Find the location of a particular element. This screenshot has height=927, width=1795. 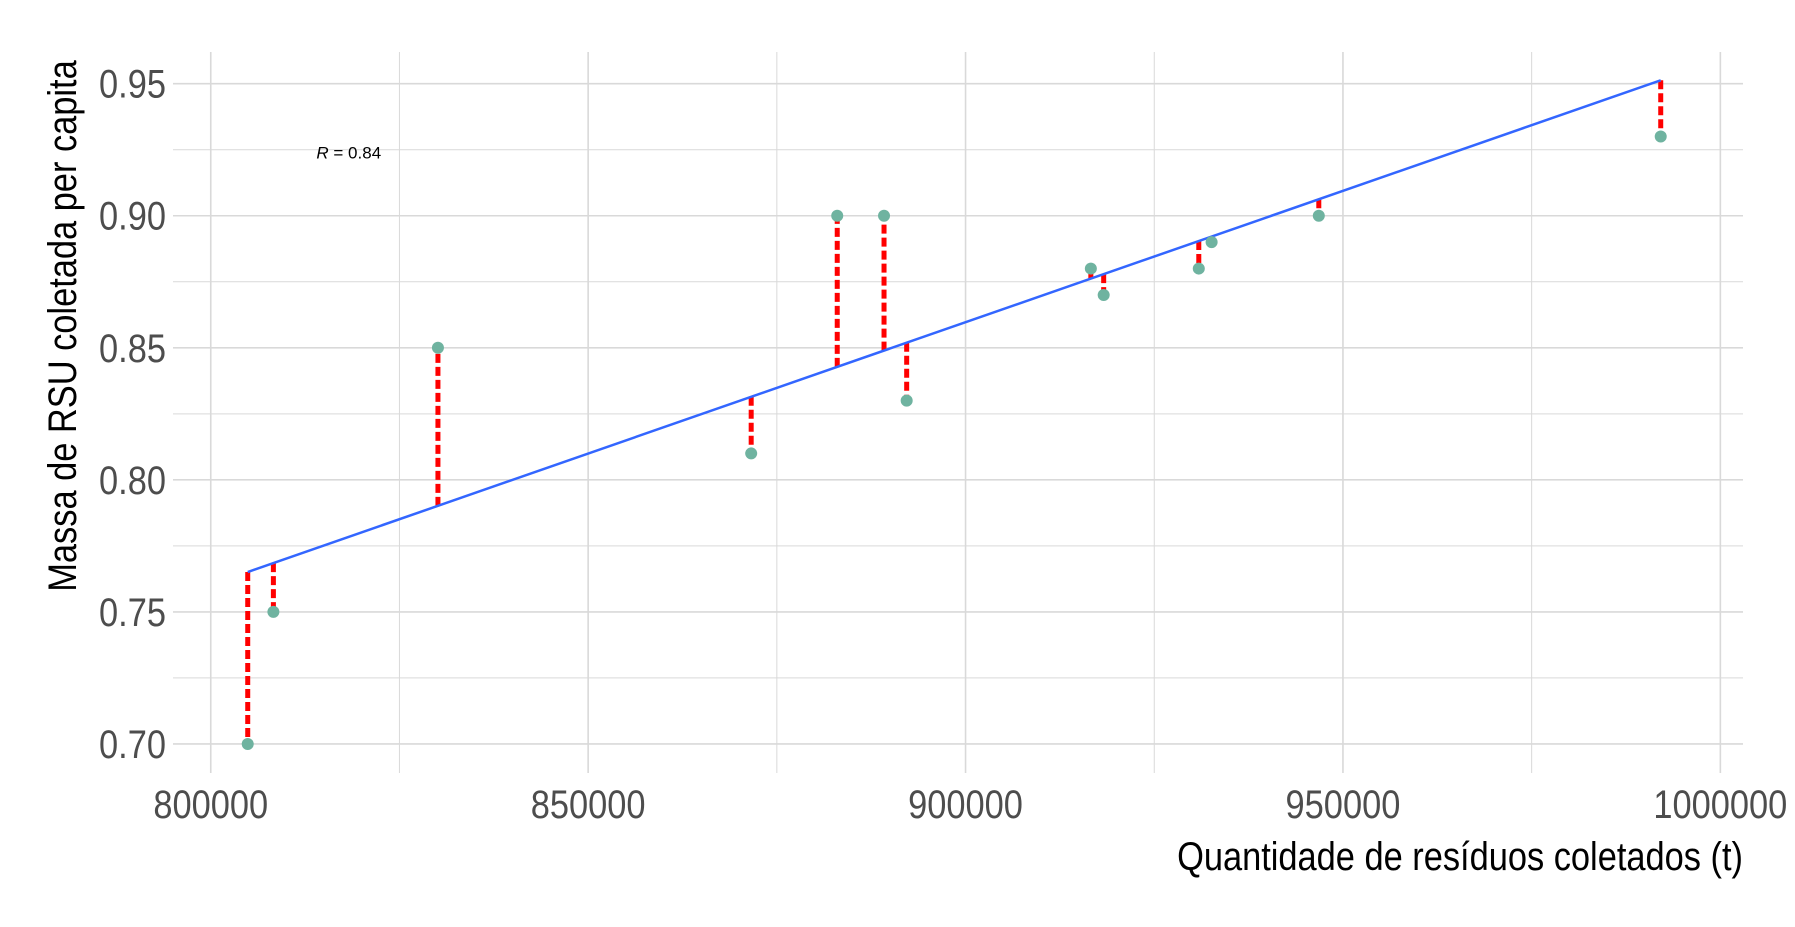

y-tick-label: 0.75 is located at coordinates (132, 611).